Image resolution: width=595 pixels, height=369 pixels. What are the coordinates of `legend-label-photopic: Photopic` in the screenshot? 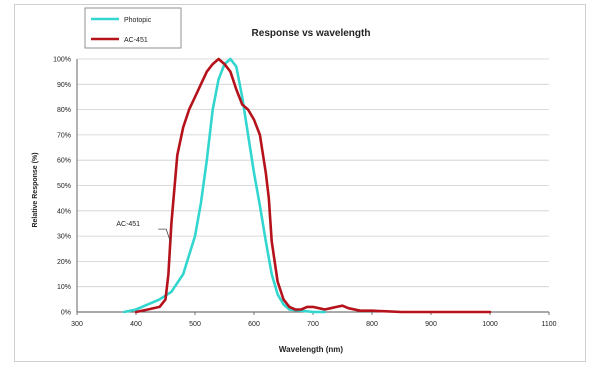 It's located at (138, 20).